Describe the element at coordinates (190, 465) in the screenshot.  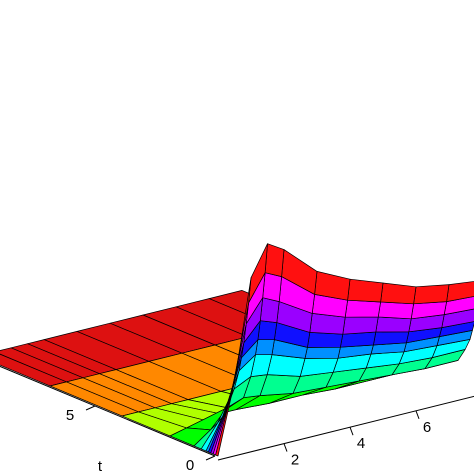
I see `t-tick-label: 0` at that location.